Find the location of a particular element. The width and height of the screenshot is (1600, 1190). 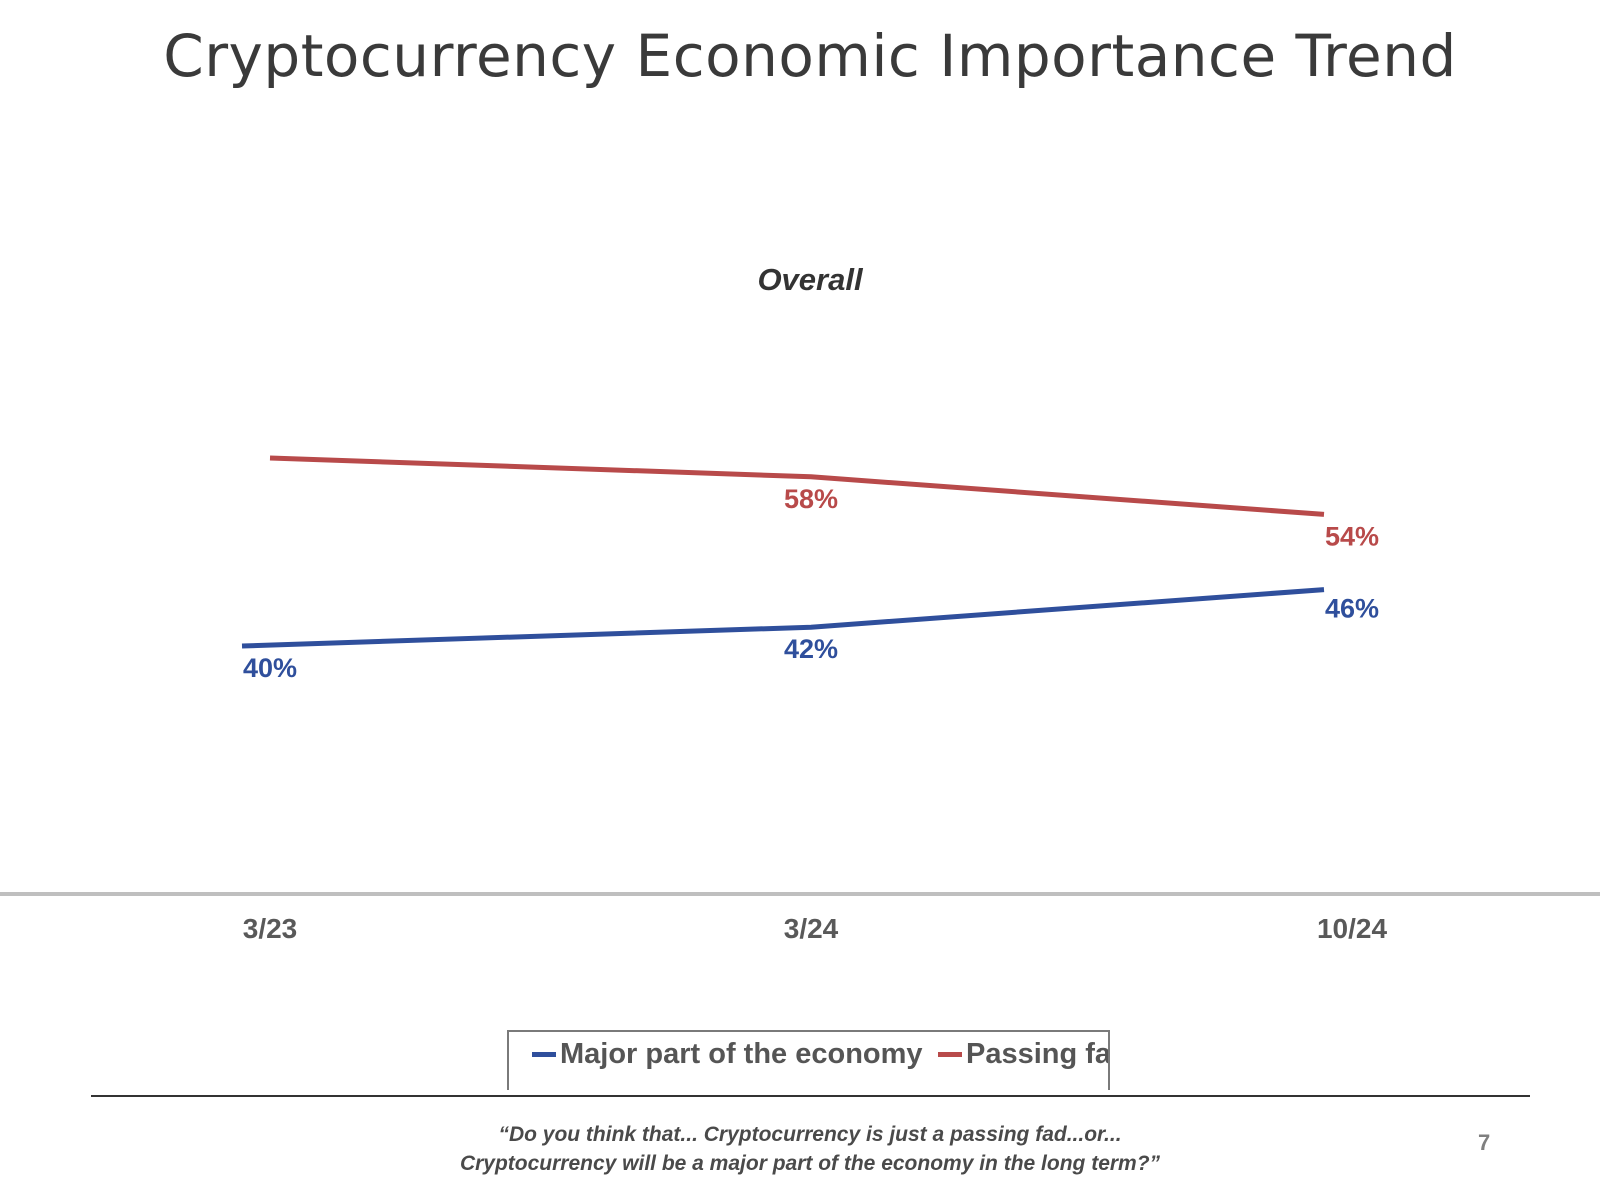

page-number: 7 is located at coordinates (1484, 1142).